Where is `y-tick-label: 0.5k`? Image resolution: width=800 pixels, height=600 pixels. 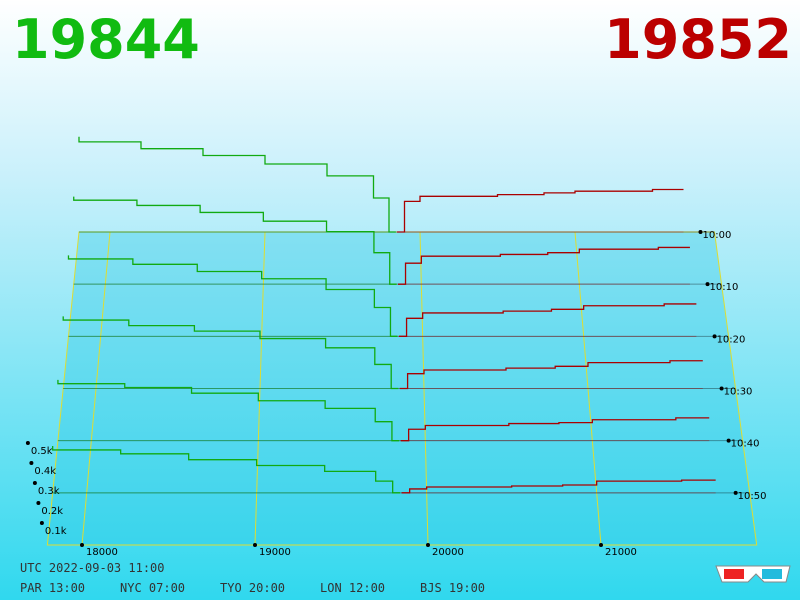 y-tick-label: 0.5k is located at coordinates (42, 451).